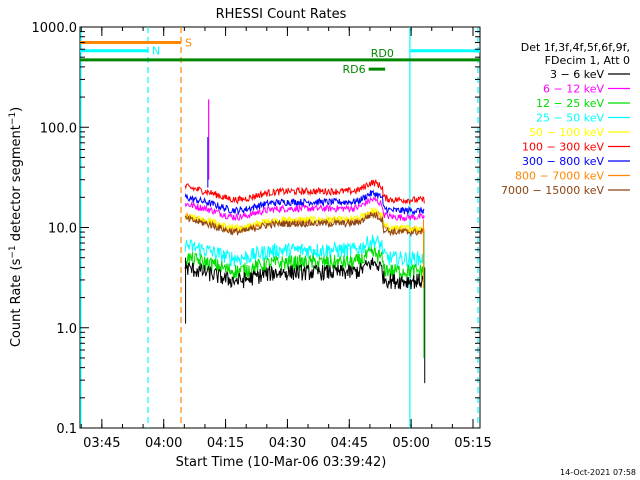 The image size is (640, 480). Describe the element at coordinates (577, 74) in the screenshot. I see `legend-entry-label: 3 − 6 keV` at that location.